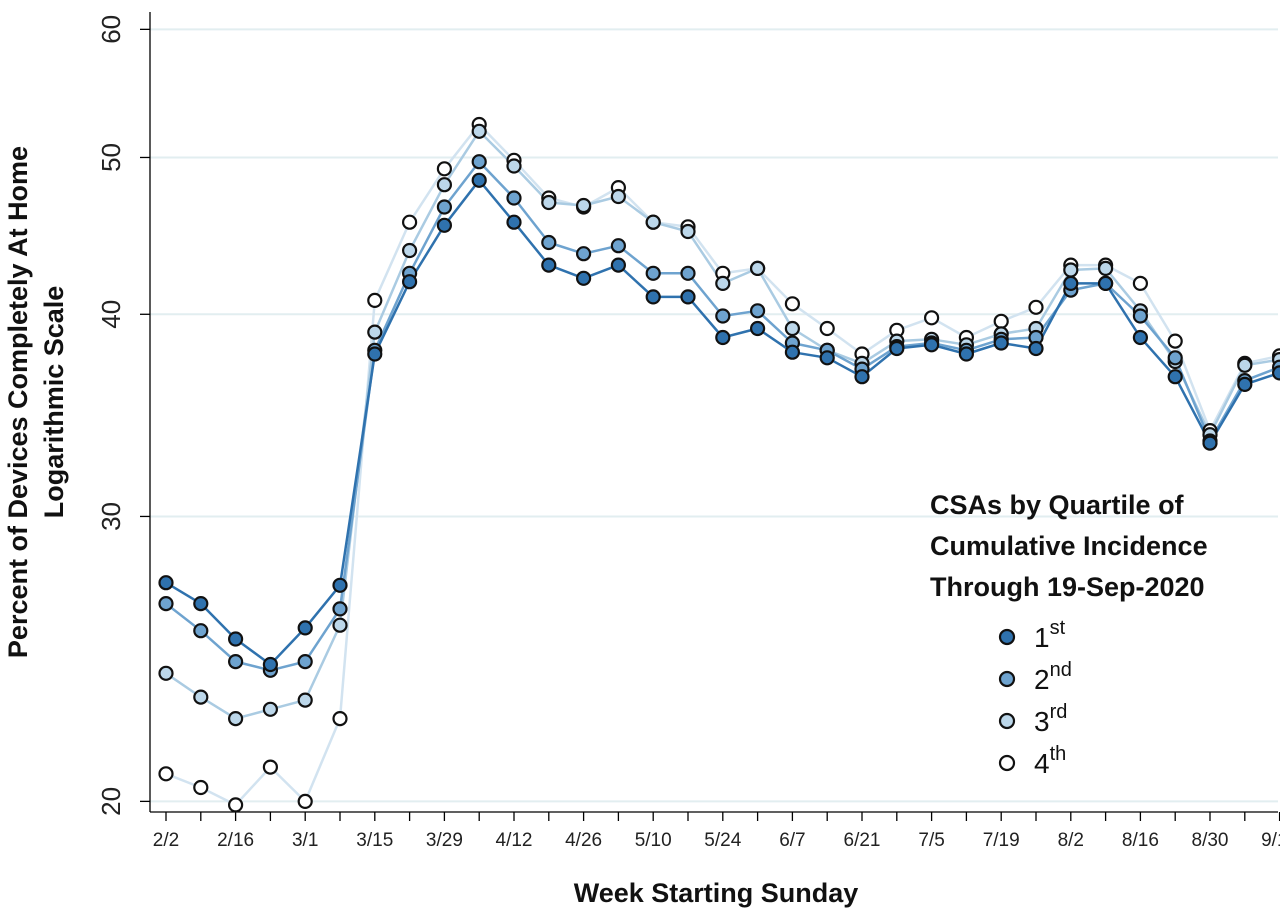  I want to click on x-tick-label: 7/19, so click(1001, 840).